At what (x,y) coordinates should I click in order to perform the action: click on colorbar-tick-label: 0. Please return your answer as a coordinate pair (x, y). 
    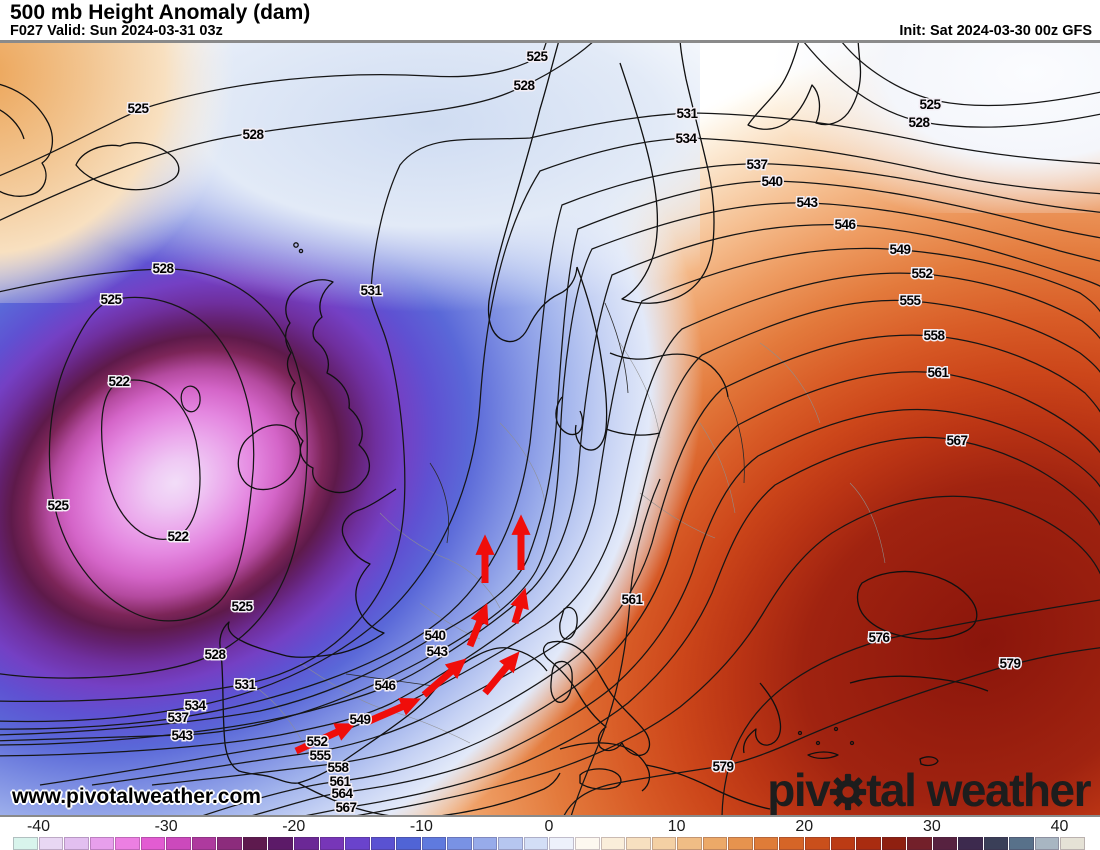
    Looking at the image, I should click on (549, 826).